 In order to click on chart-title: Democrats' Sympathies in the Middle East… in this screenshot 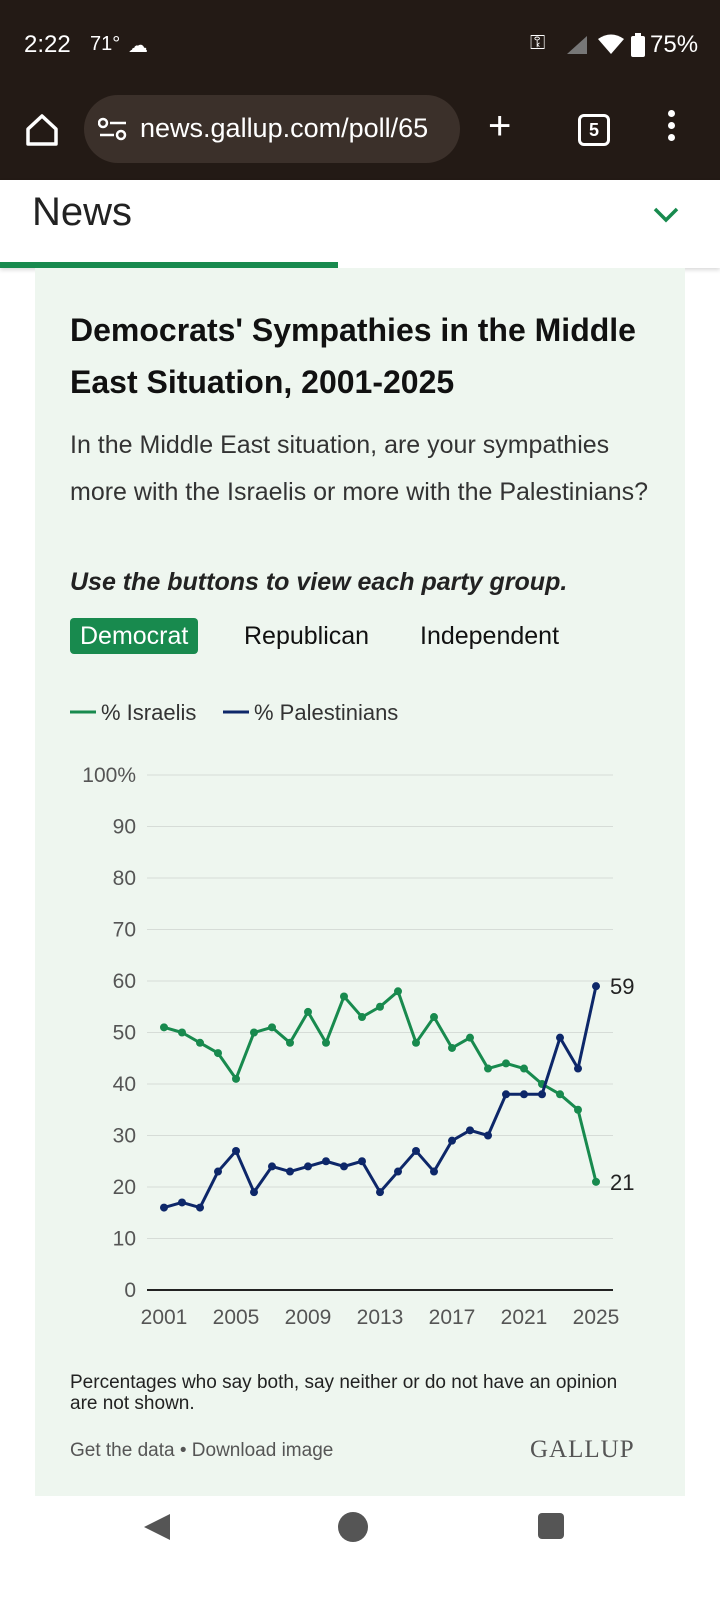, I will do `click(353, 356)`.